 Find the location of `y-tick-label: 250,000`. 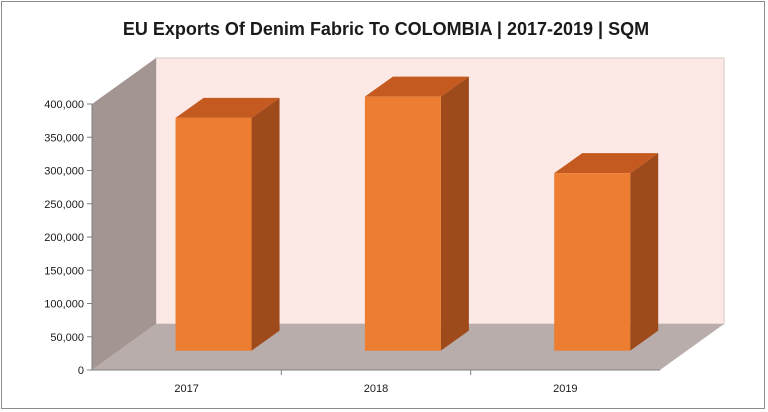

y-tick-label: 250,000 is located at coordinates (64, 205).